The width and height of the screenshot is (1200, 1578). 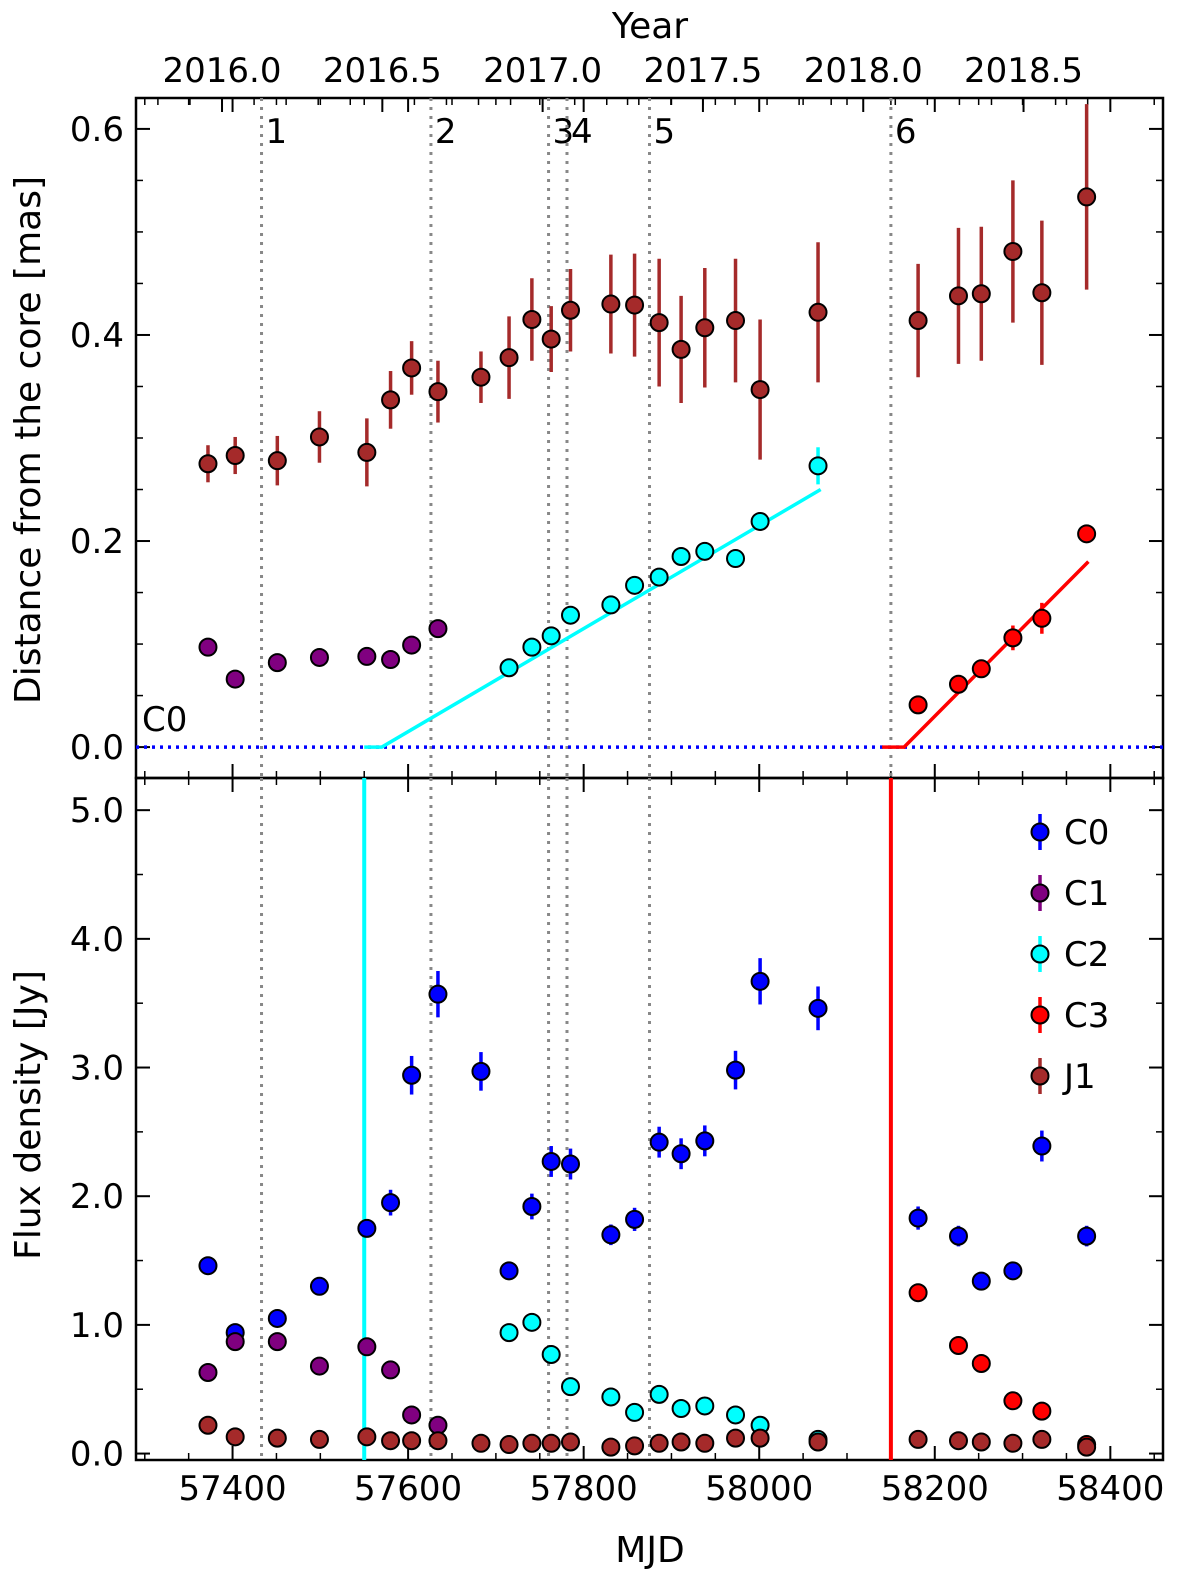 What do you see at coordinates (1040, 832) in the screenshot?
I see `legend-marker-c0` at bounding box center [1040, 832].